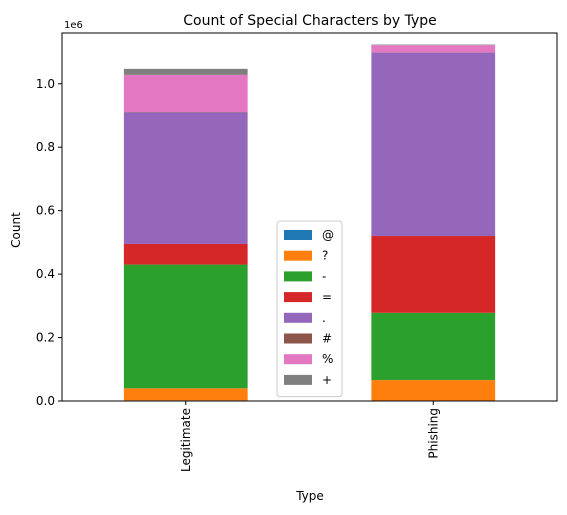 The width and height of the screenshot is (567, 515). I want to click on y-tick-label: 1.0, so click(45, 84).